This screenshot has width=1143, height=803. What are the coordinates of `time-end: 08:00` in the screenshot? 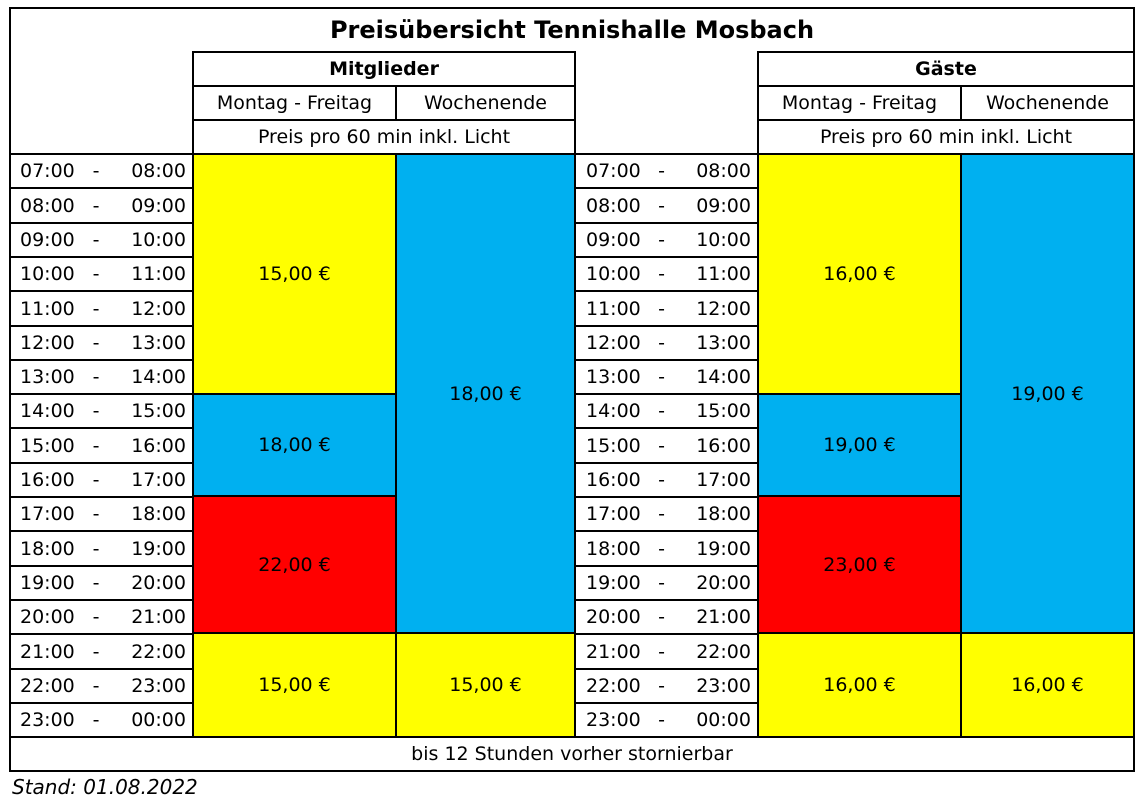 It's located at (723, 171).